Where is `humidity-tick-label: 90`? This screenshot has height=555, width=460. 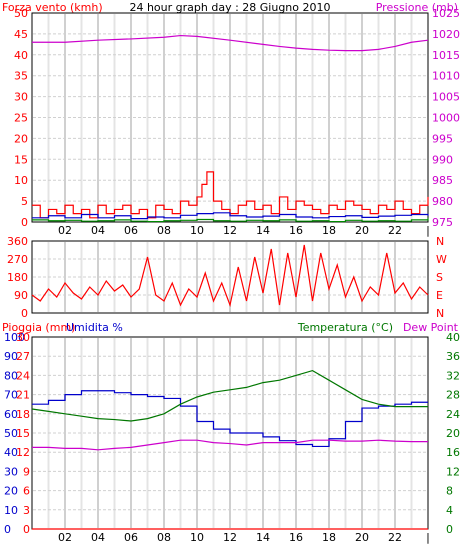
humidity-tick-label: 90 is located at coordinates (11, 356).